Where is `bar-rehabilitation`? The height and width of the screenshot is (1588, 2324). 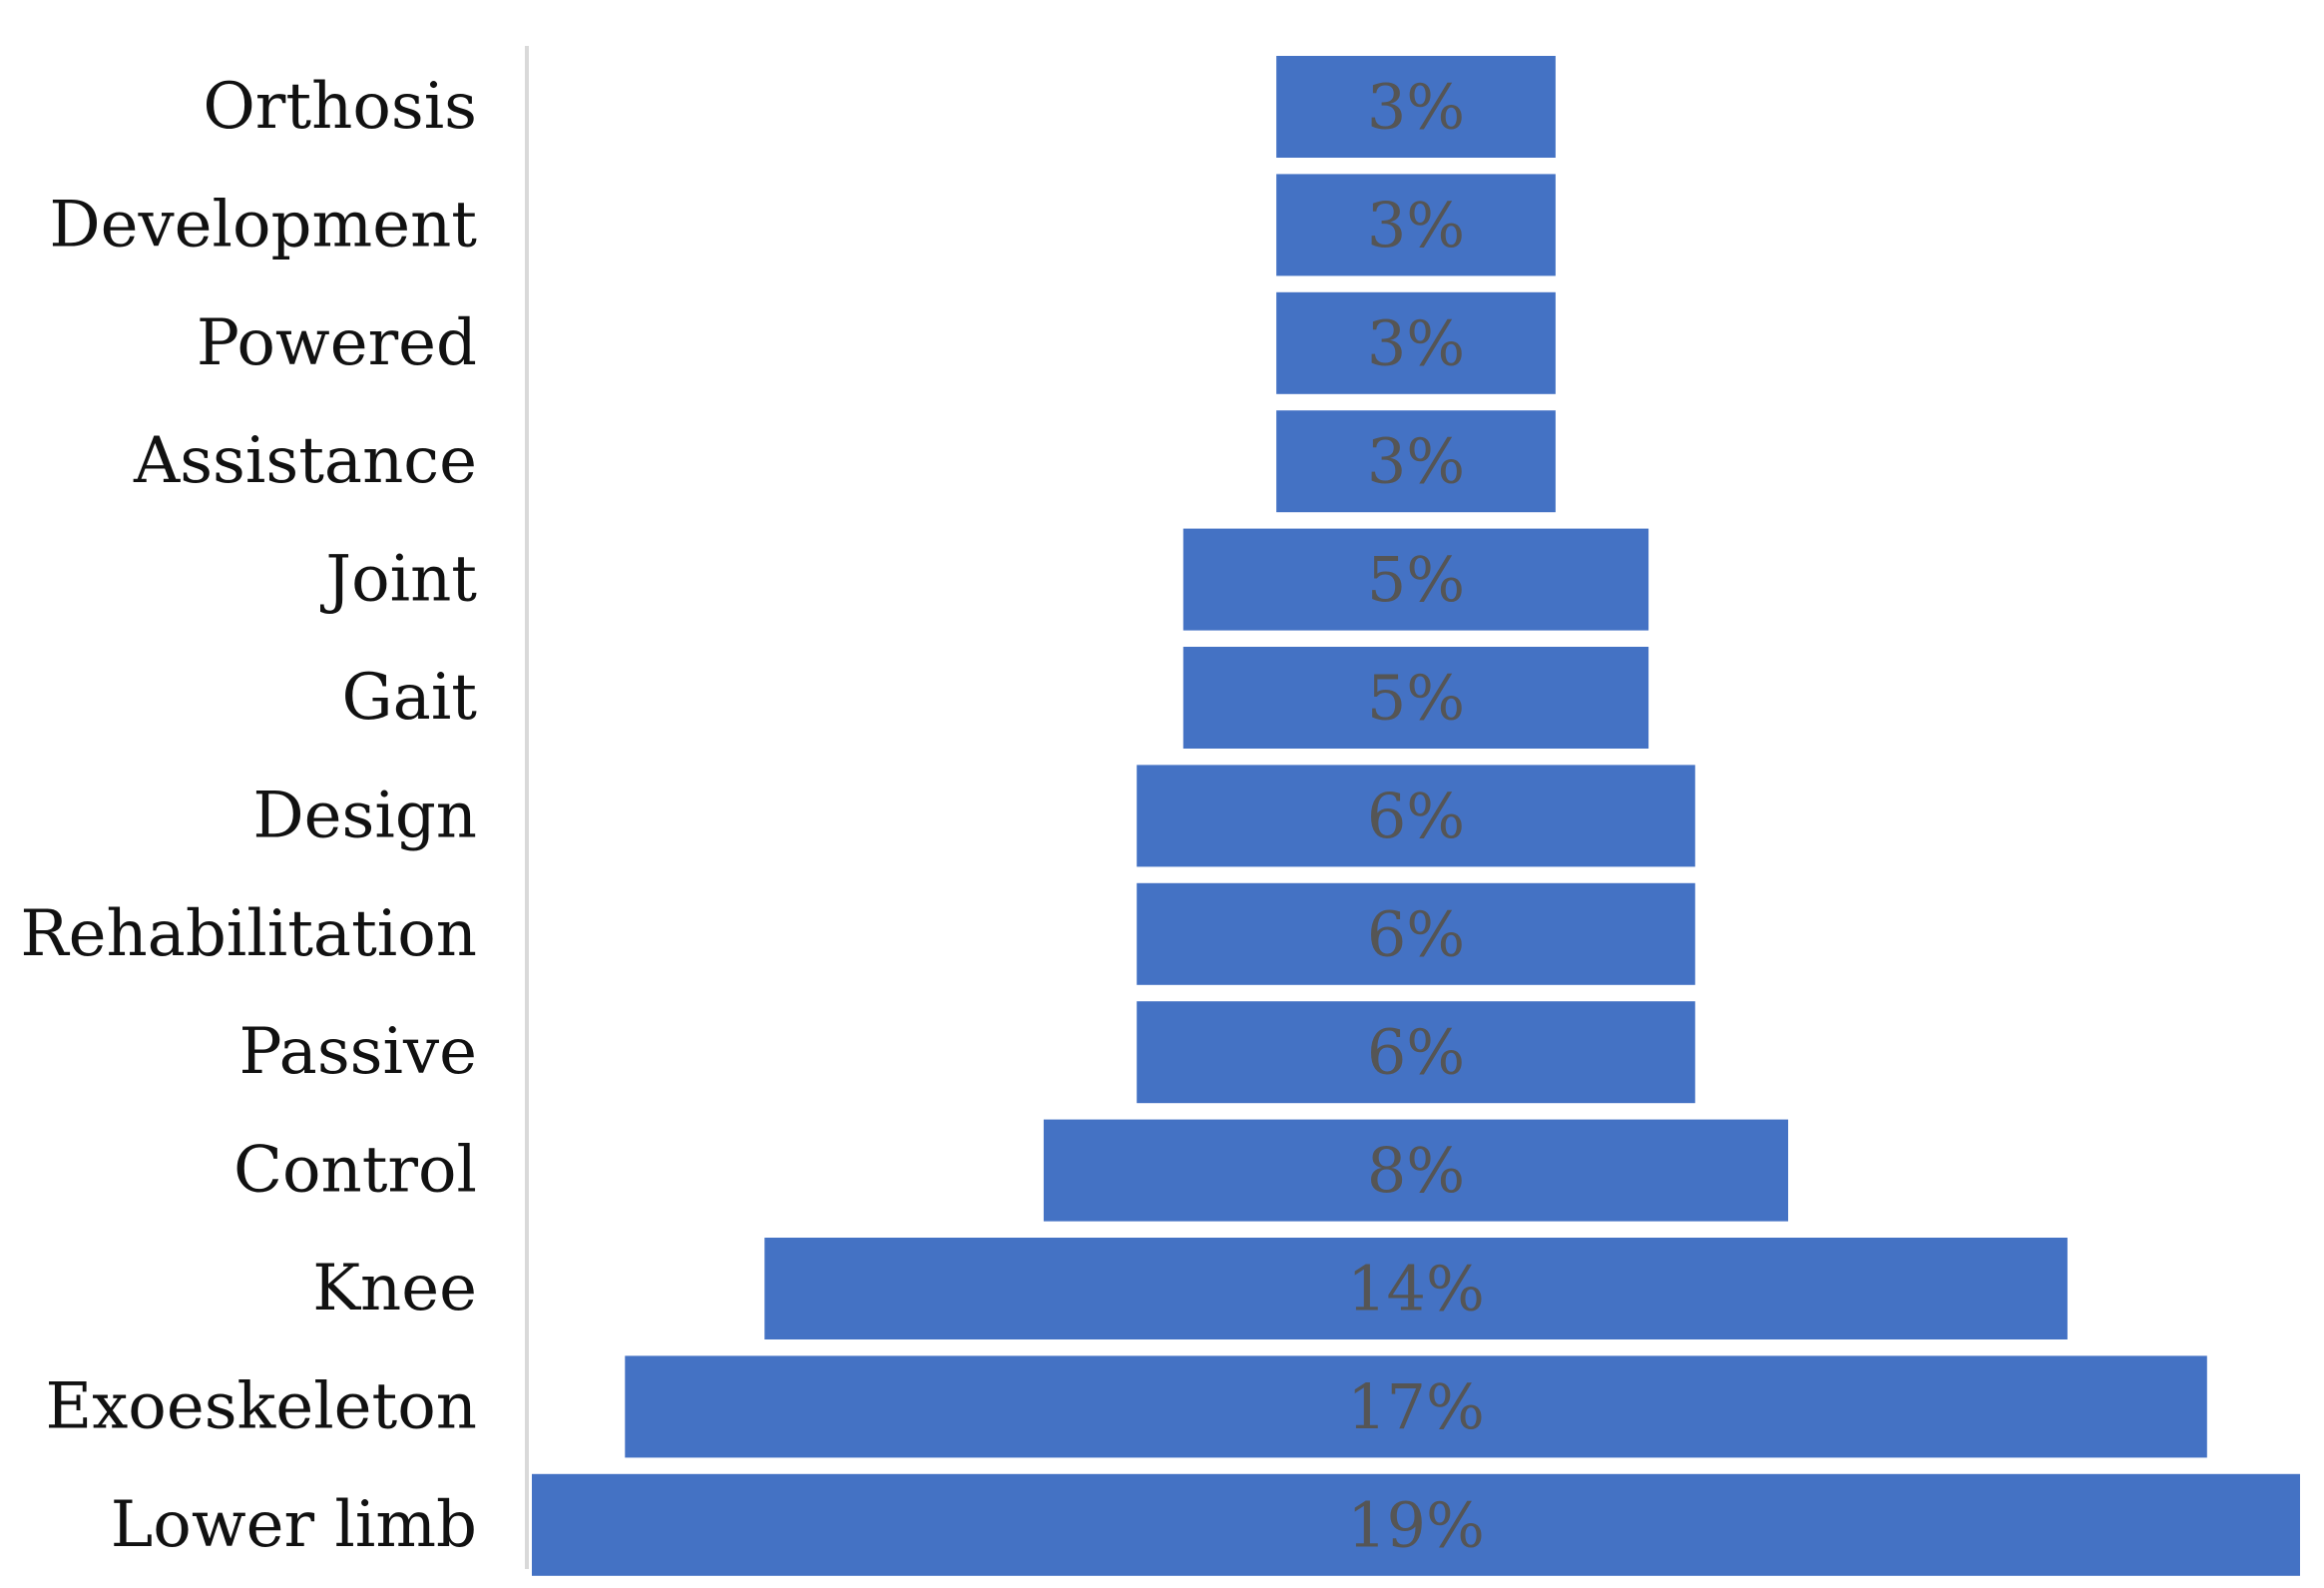
bar-rehabilitation is located at coordinates (1416, 933).